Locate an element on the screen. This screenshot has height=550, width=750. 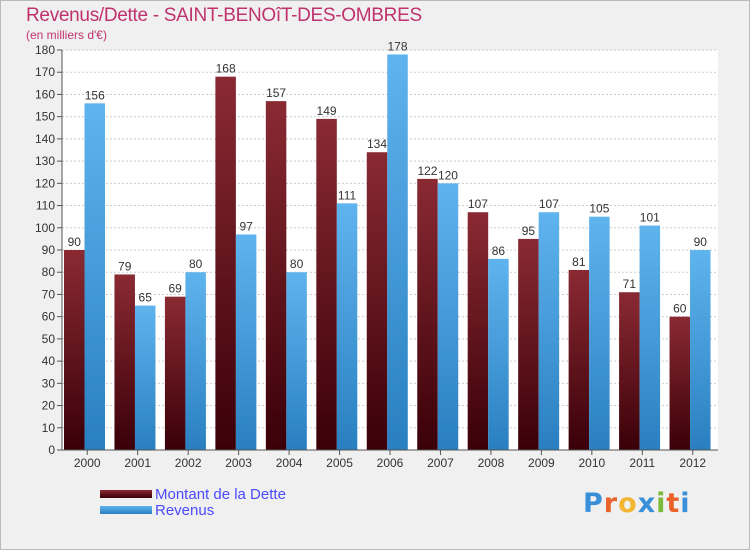
bar-debt-2007 is located at coordinates (427, 314).